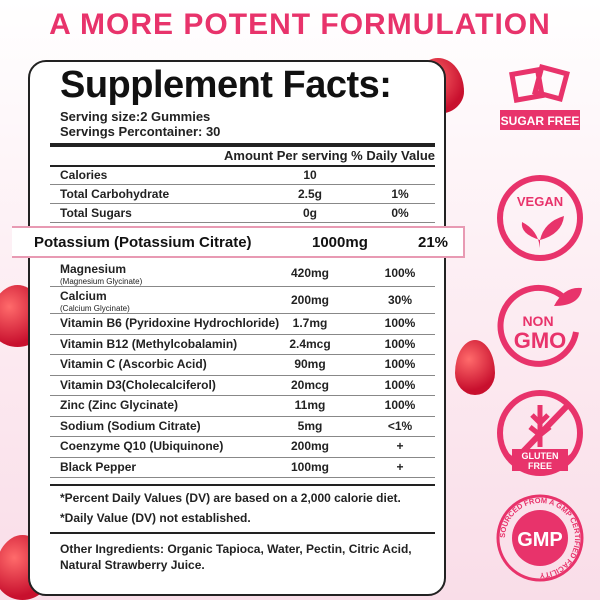 The width and height of the screenshot is (600, 600). What do you see at coordinates (433, 242) in the screenshot?
I see `nutrient-dv: 21%` at bounding box center [433, 242].